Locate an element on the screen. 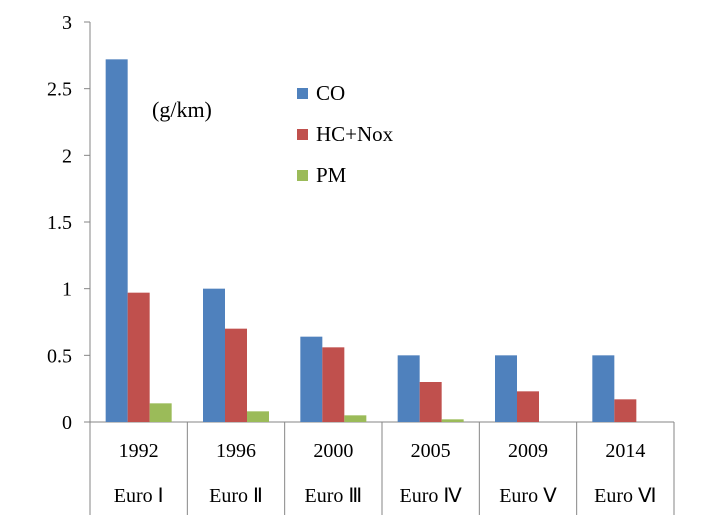 Image resolution: width=715 pixels, height=524 pixels. bar-pm-2000 is located at coordinates (355, 418).